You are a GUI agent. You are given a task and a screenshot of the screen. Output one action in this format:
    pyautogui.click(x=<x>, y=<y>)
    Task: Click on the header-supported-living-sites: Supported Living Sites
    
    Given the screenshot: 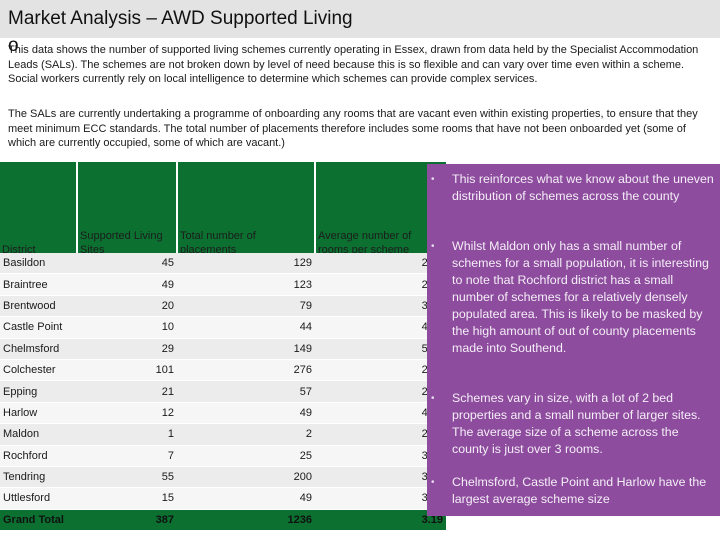 What is the action you would take?
    pyautogui.click(x=127, y=207)
    